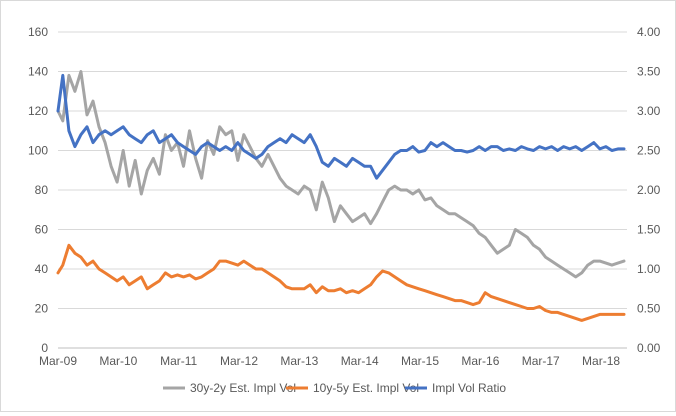 The width and height of the screenshot is (676, 416). What do you see at coordinates (469, 388) in the screenshot?
I see `legend-label: Impl Vol Ratio` at bounding box center [469, 388].